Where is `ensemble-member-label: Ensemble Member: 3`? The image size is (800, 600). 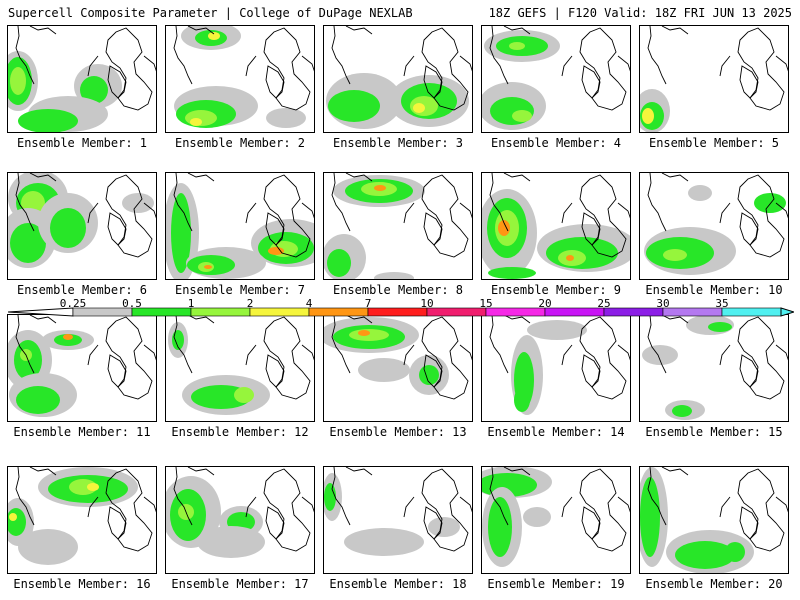 ensemble-member-label: Ensemble Member: 3 is located at coordinates (398, 143).